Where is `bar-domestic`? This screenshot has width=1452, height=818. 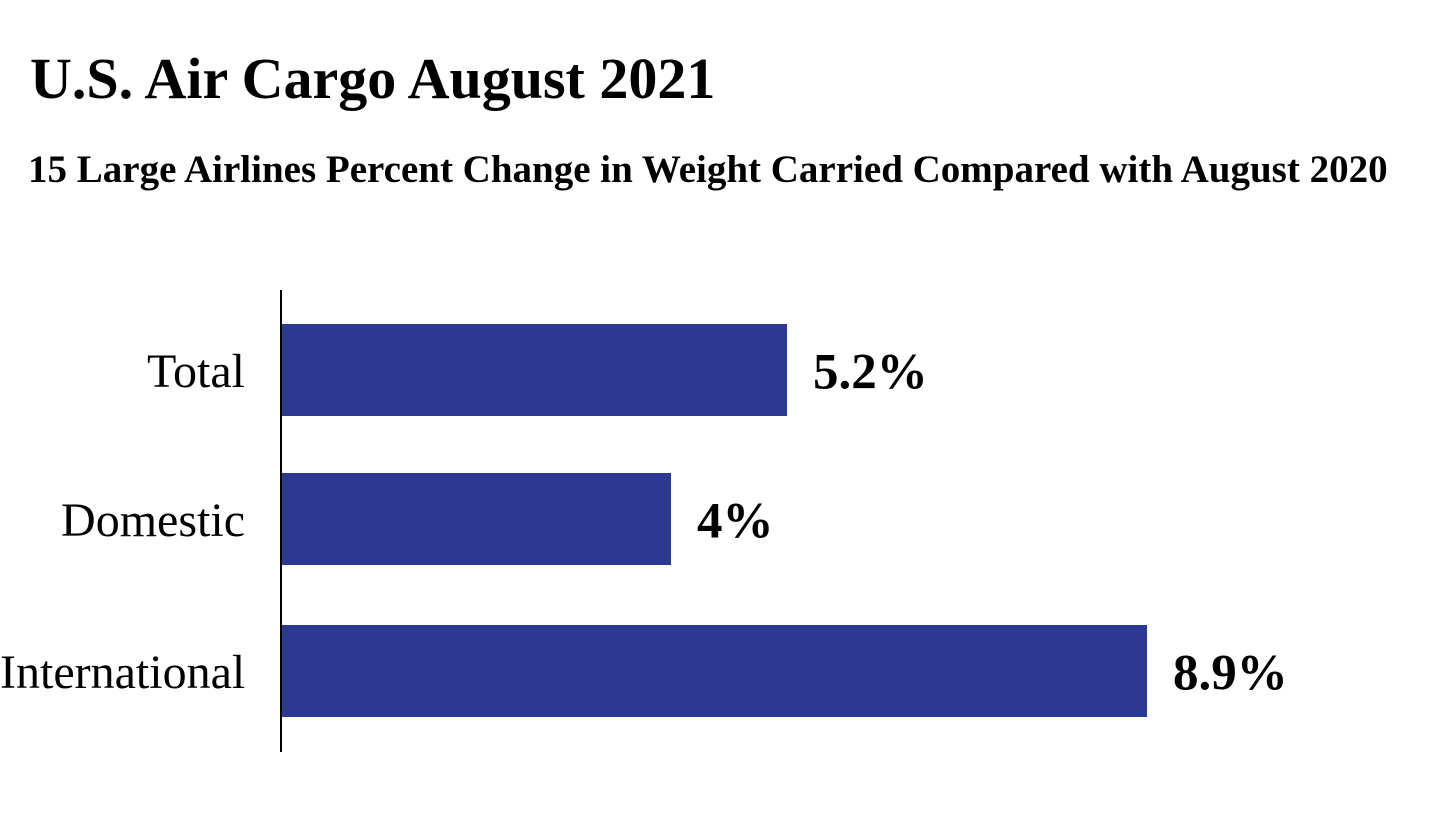
bar-domestic is located at coordinates (476, 519).